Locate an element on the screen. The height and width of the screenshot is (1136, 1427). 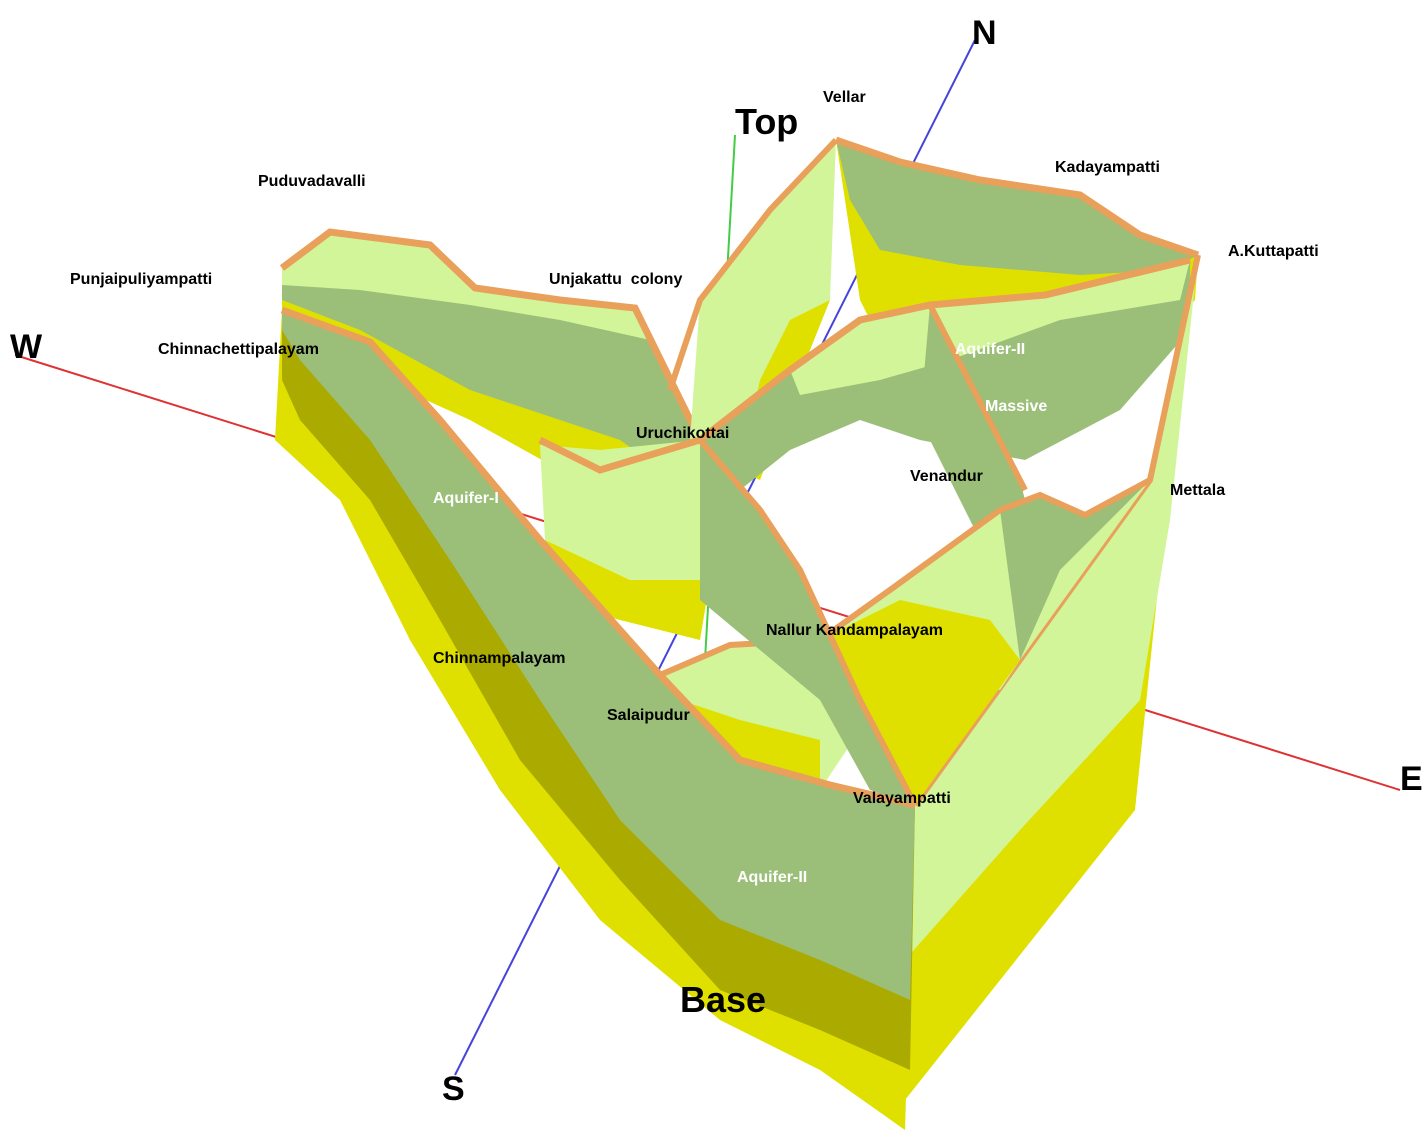
label-salaipudur: Salaipudur is located at coordinates (648, 715).